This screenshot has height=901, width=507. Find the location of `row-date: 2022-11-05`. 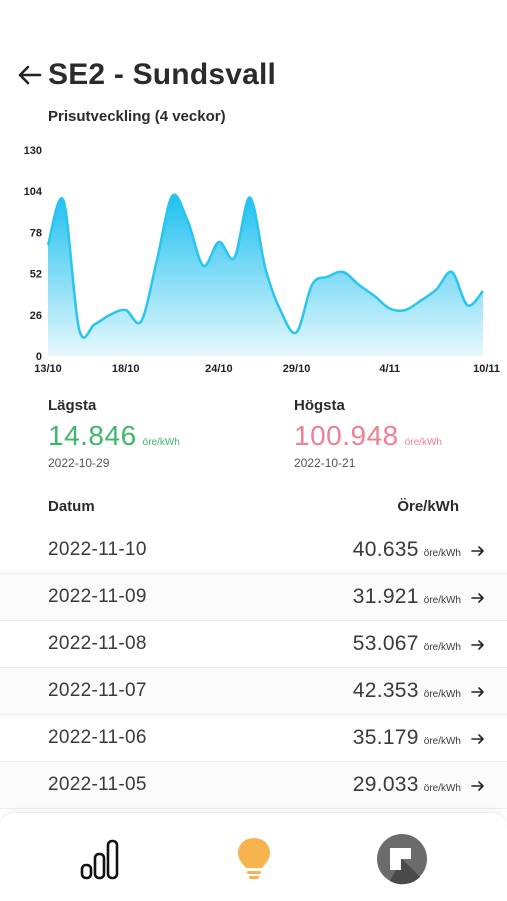

row-date: 2022-11-05 is located at coordinates (97, 784).